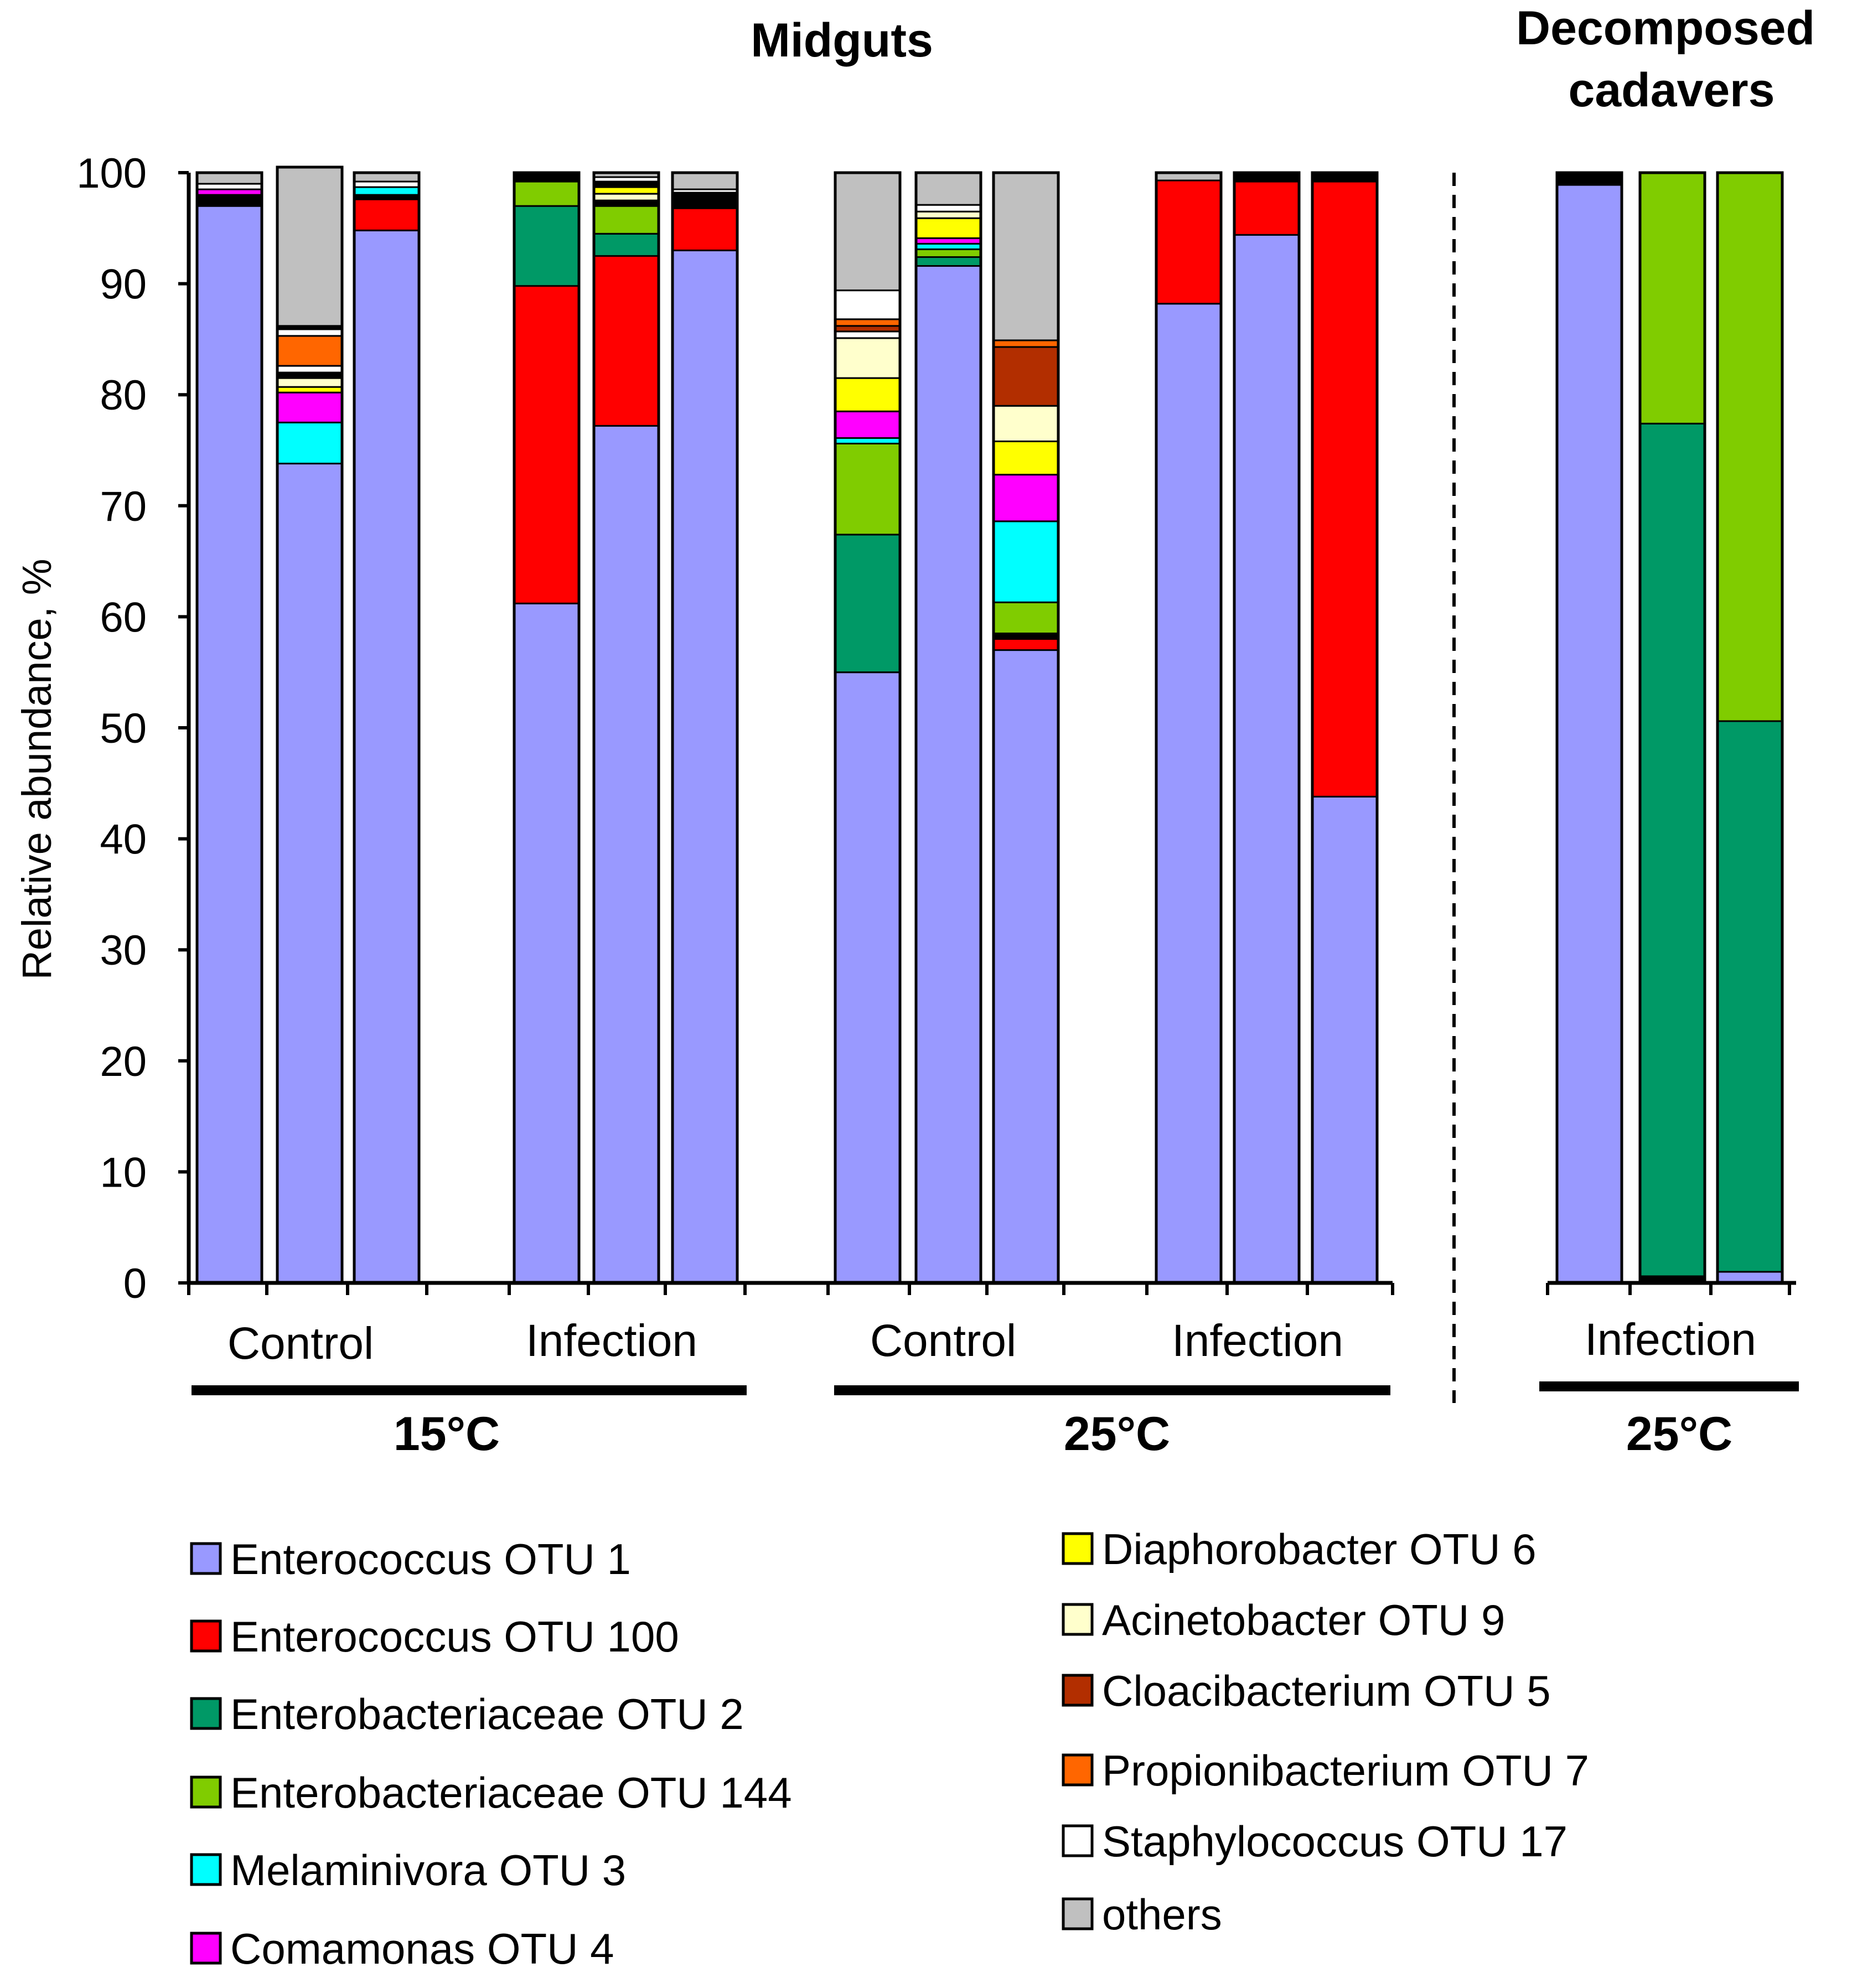 The image size is (1852, 1988). Describe the element at coordinates (428, 1870) in the screenshot. I see `legend-label: Melaminivora OTU 3` at that location.